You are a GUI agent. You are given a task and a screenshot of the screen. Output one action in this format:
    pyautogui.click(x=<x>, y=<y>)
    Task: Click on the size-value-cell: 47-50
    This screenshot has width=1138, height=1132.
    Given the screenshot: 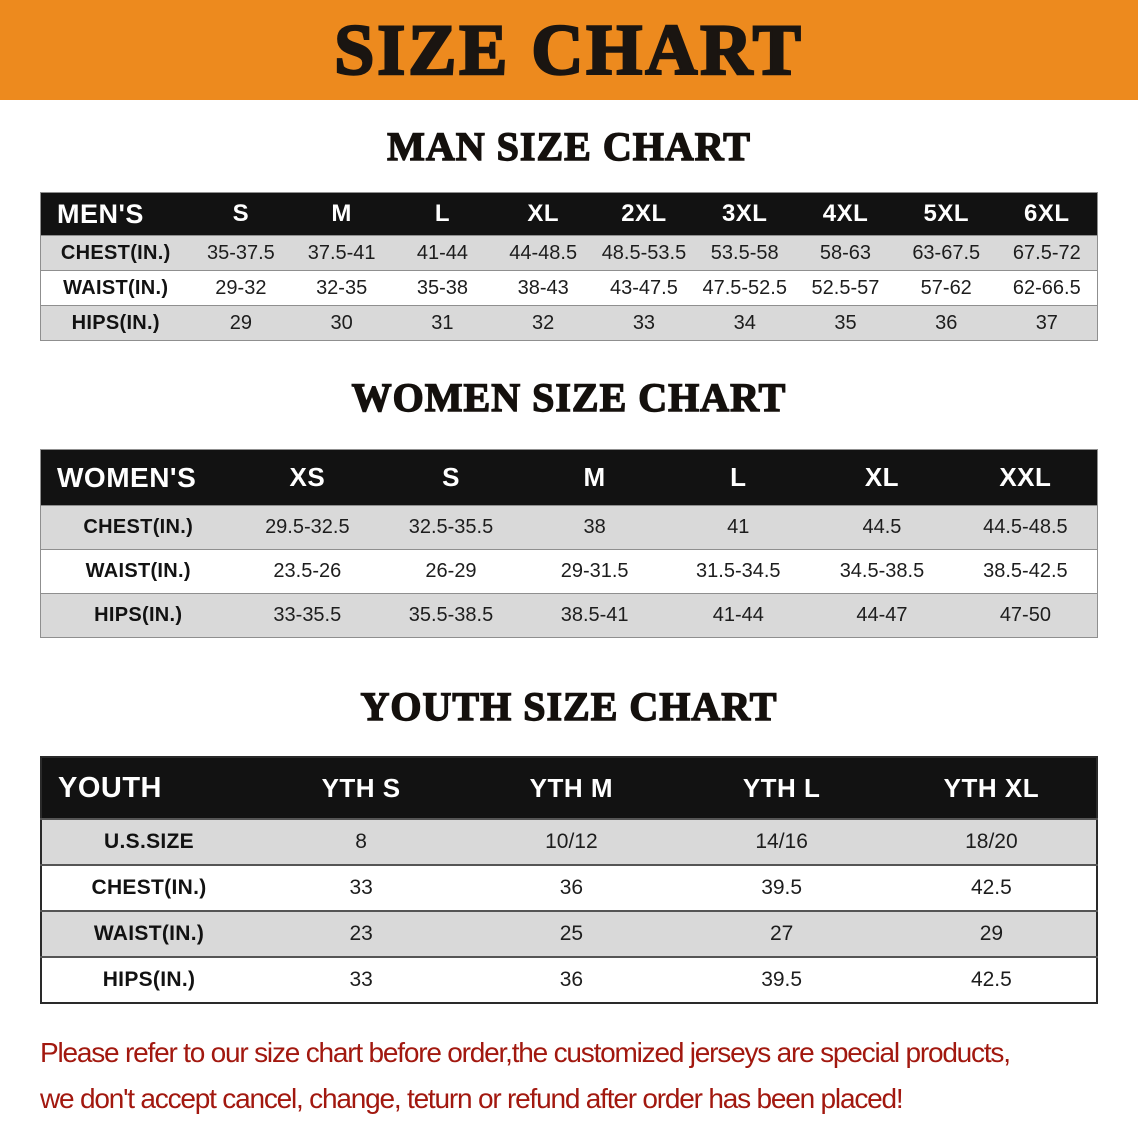 What is the action you would take?
    pyautogui.click(x=1025, y=615)
    